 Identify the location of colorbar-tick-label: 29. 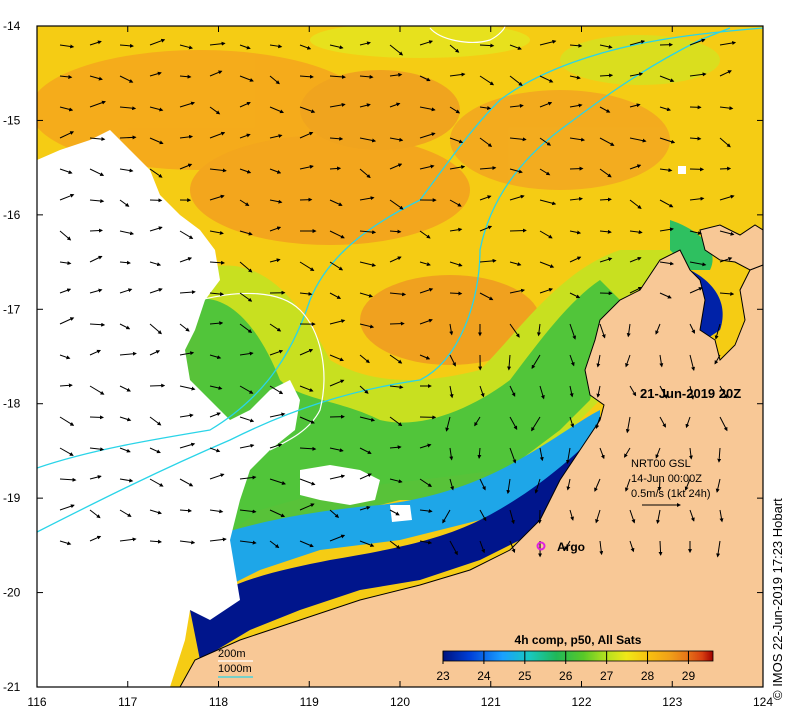
(689, 676).